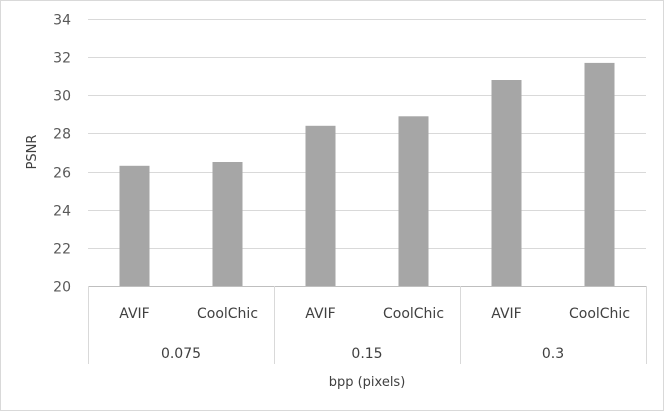  Describe the element at coordinates (62, 174) in the screenshot. I see `y-tick-label: 26` at that location.